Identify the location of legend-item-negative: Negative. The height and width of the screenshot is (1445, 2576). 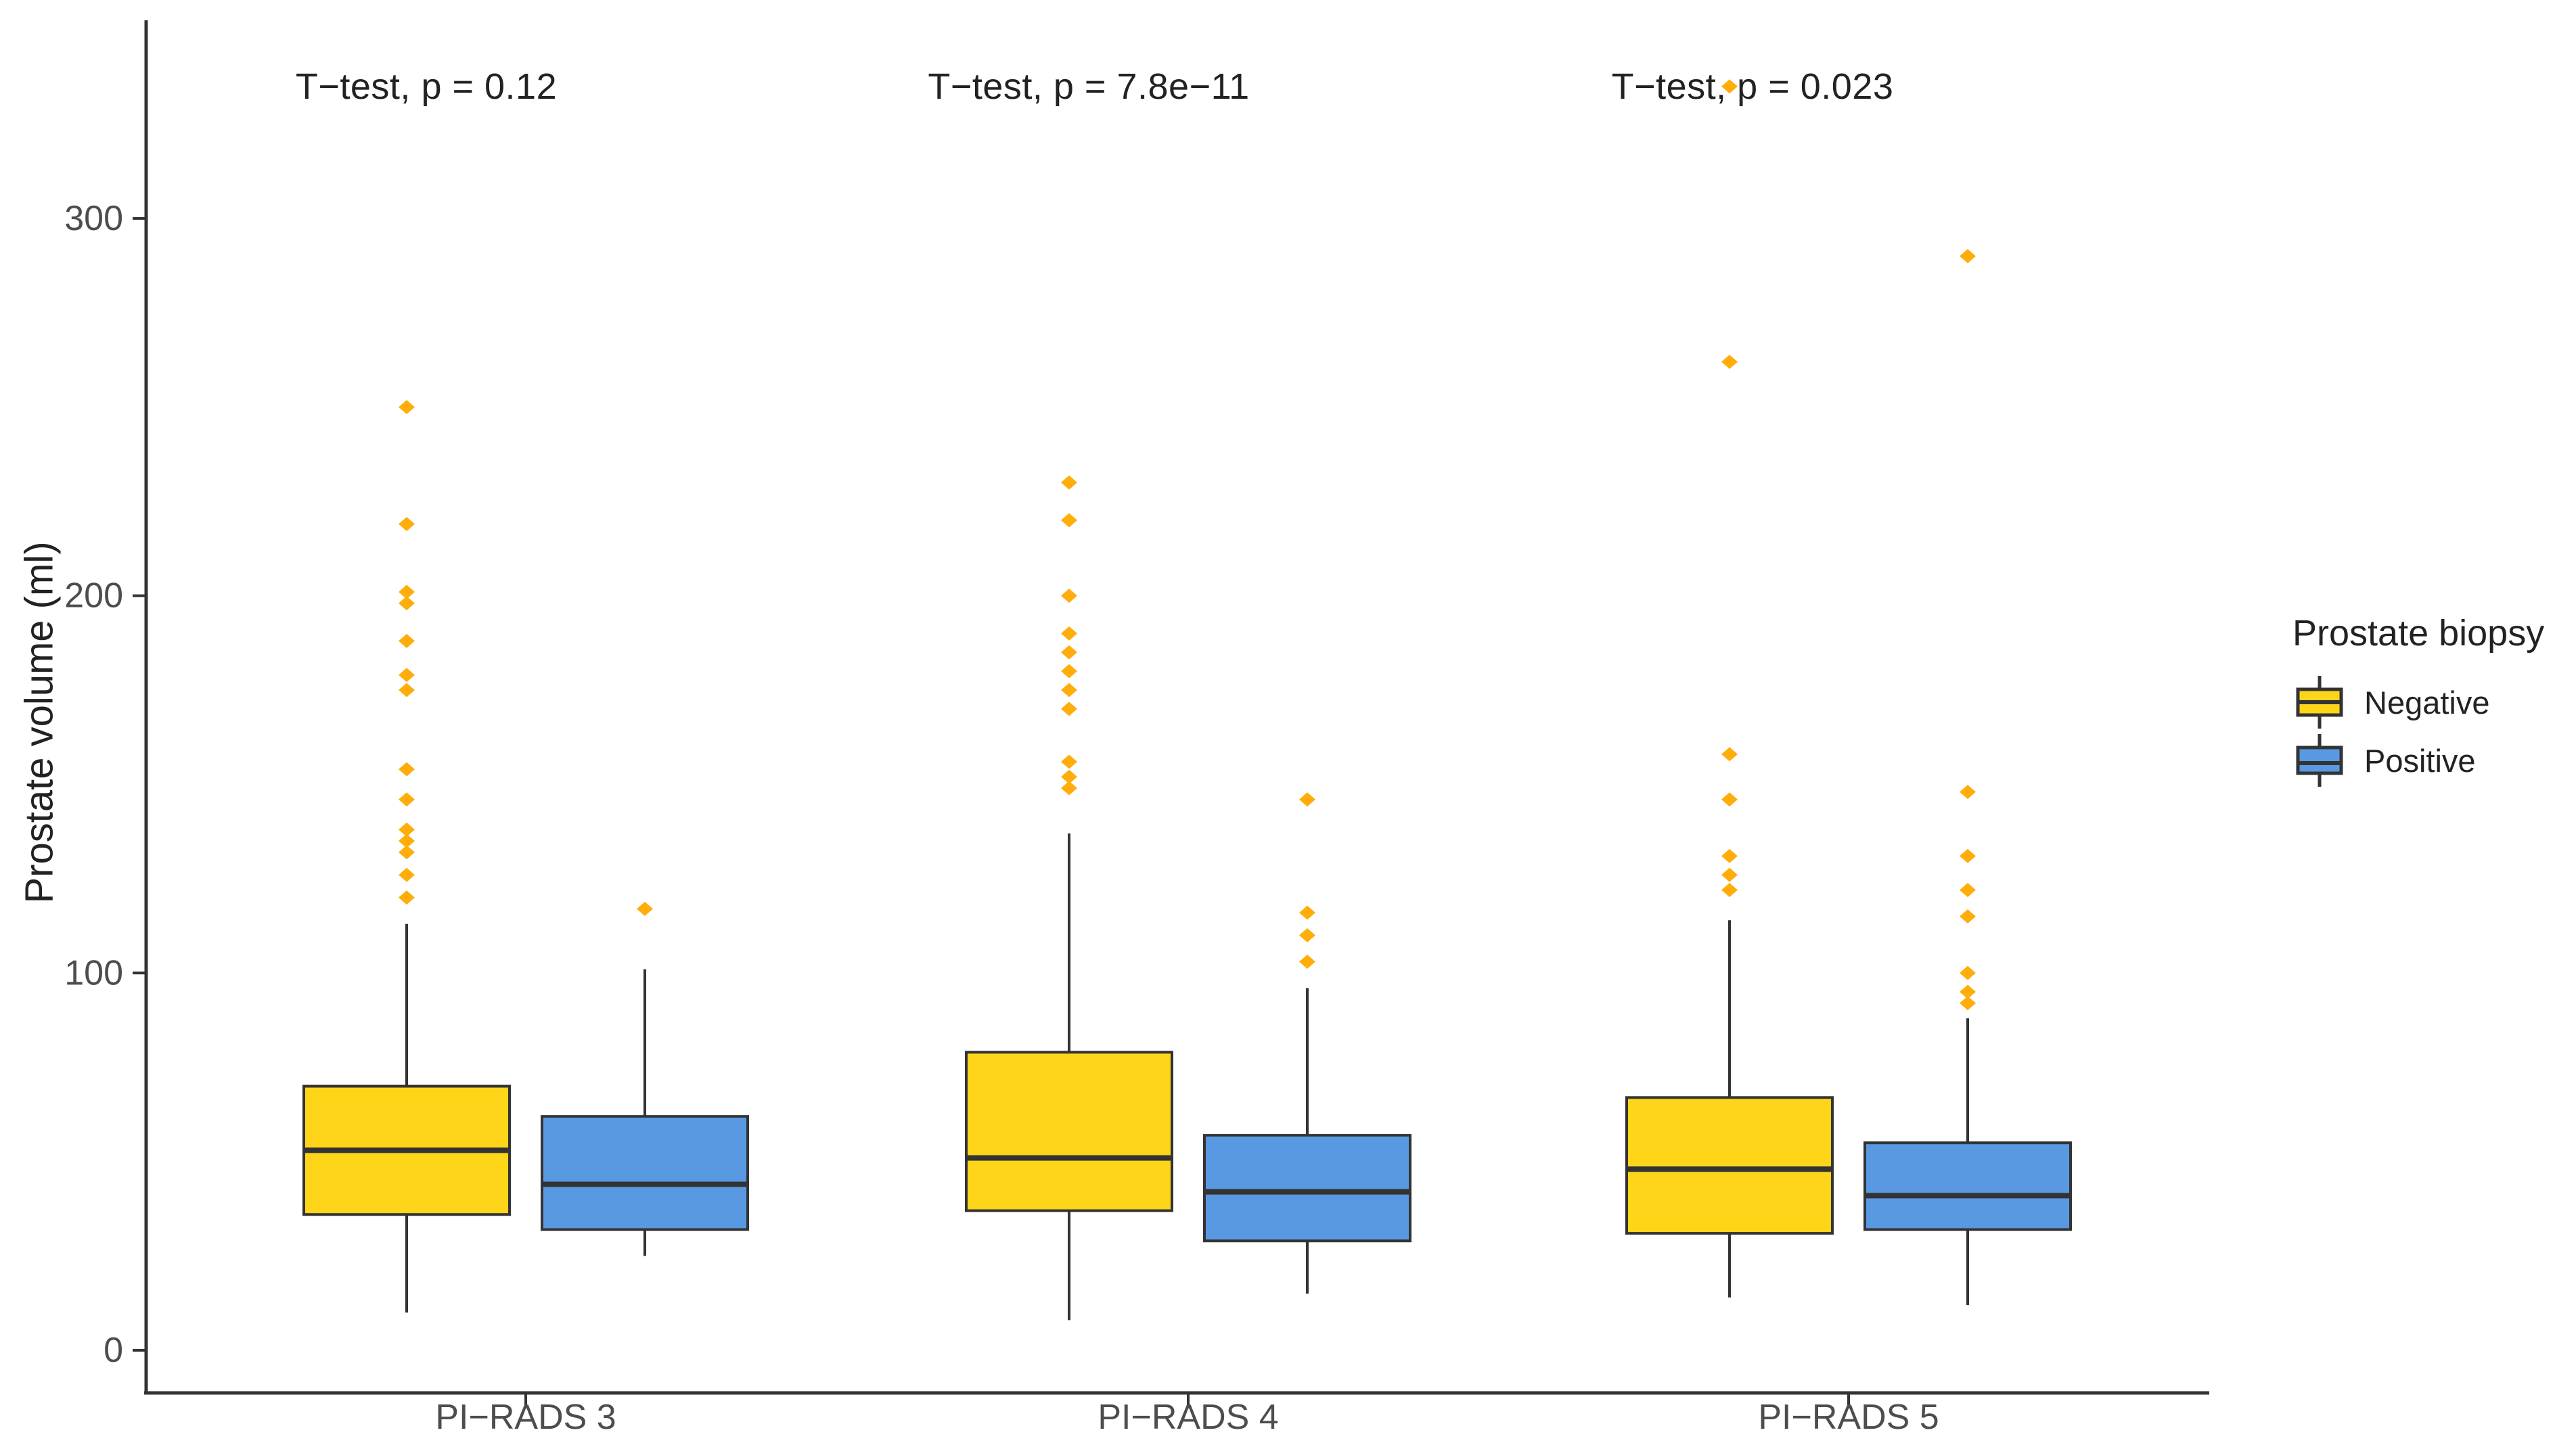
(2418, 702).